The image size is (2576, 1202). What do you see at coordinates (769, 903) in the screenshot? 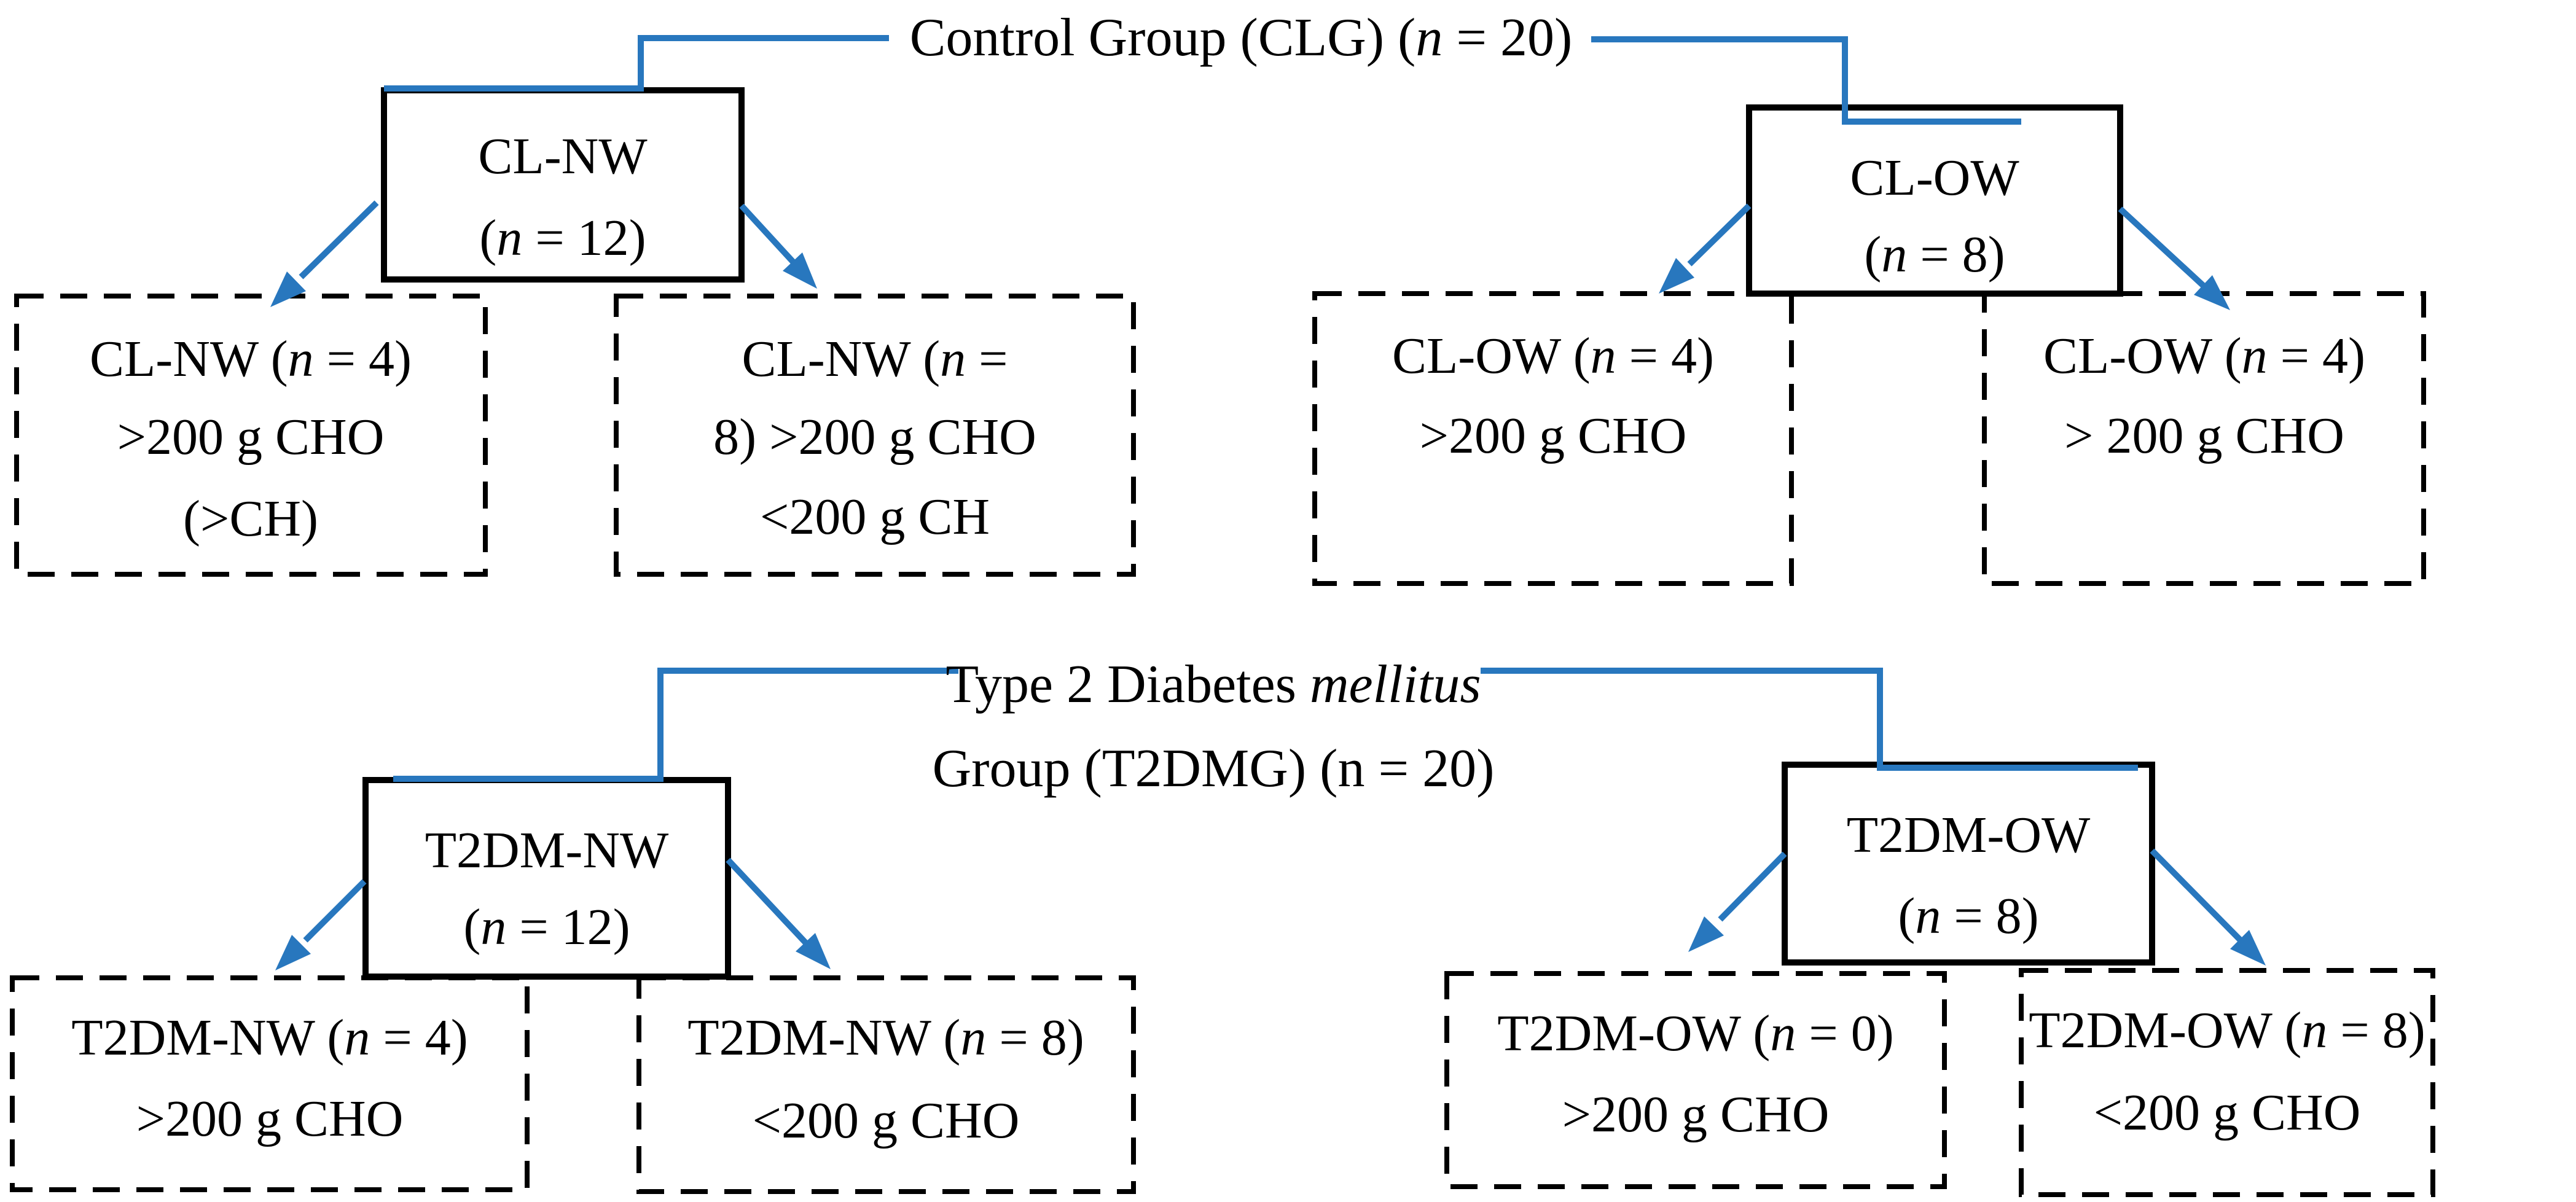
I see `arrow-shaft-t2dm-nw-right` at bounding box center [769, 903].